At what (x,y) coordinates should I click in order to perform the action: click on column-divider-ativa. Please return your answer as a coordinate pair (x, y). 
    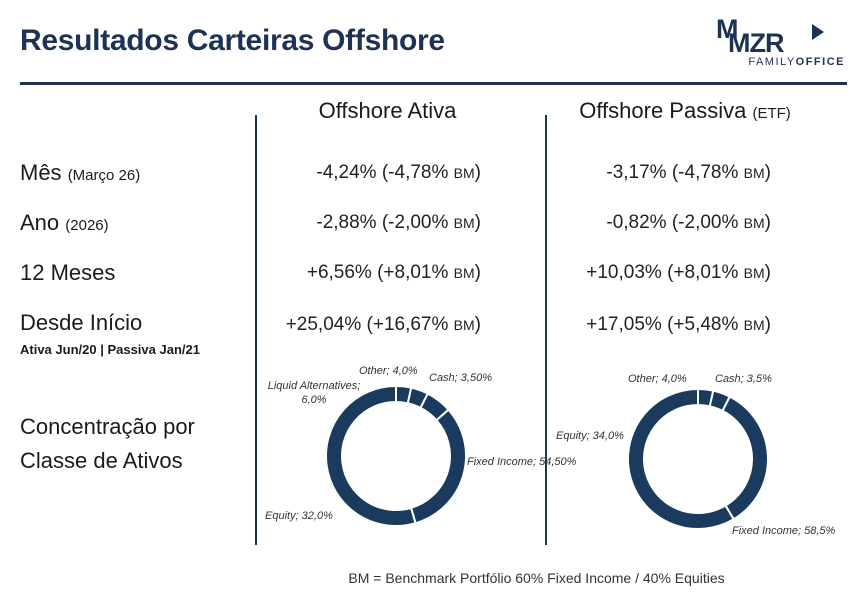
    Looking at the image, I should click on (256, 330).